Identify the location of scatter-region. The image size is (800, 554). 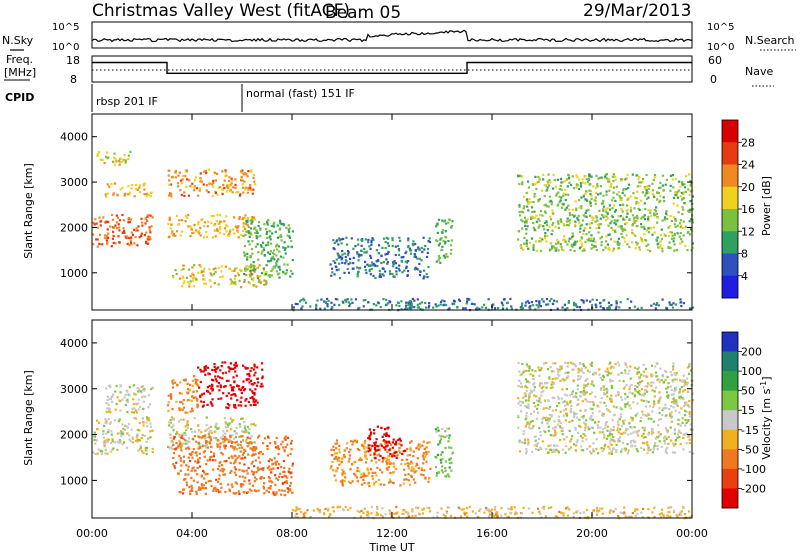
(380, 258).